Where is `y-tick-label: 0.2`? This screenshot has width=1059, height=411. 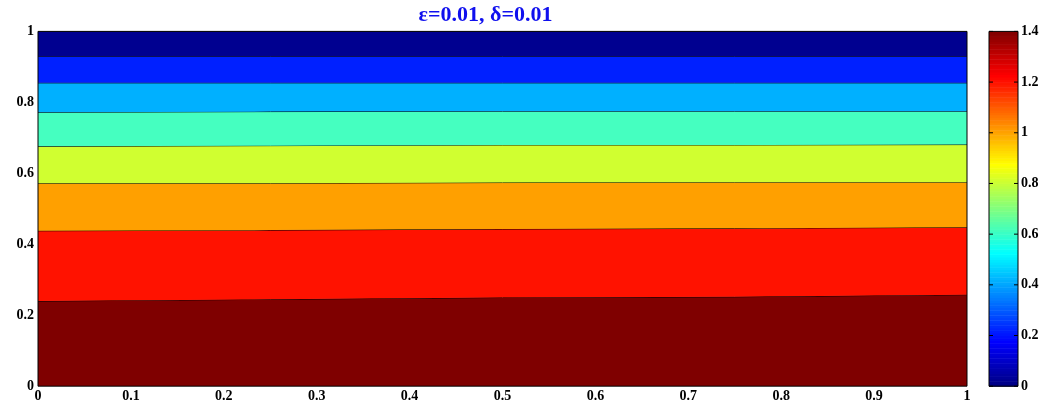
y-tick-label: 0.2 is located at coordinates (25, 314).